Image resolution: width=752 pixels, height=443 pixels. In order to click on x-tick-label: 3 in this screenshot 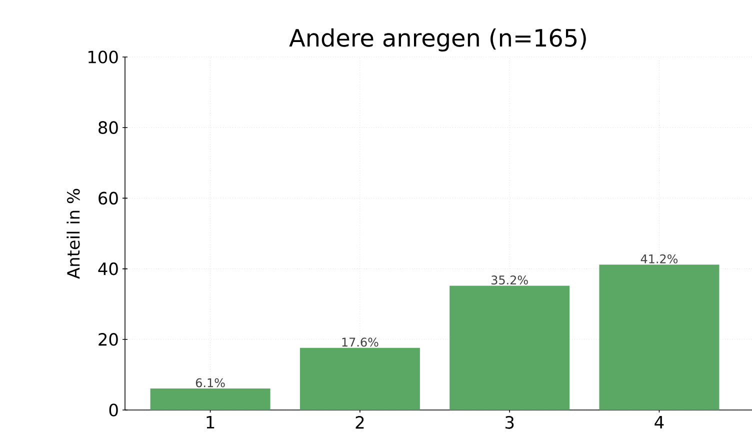, I will do `click(509, 422)`.